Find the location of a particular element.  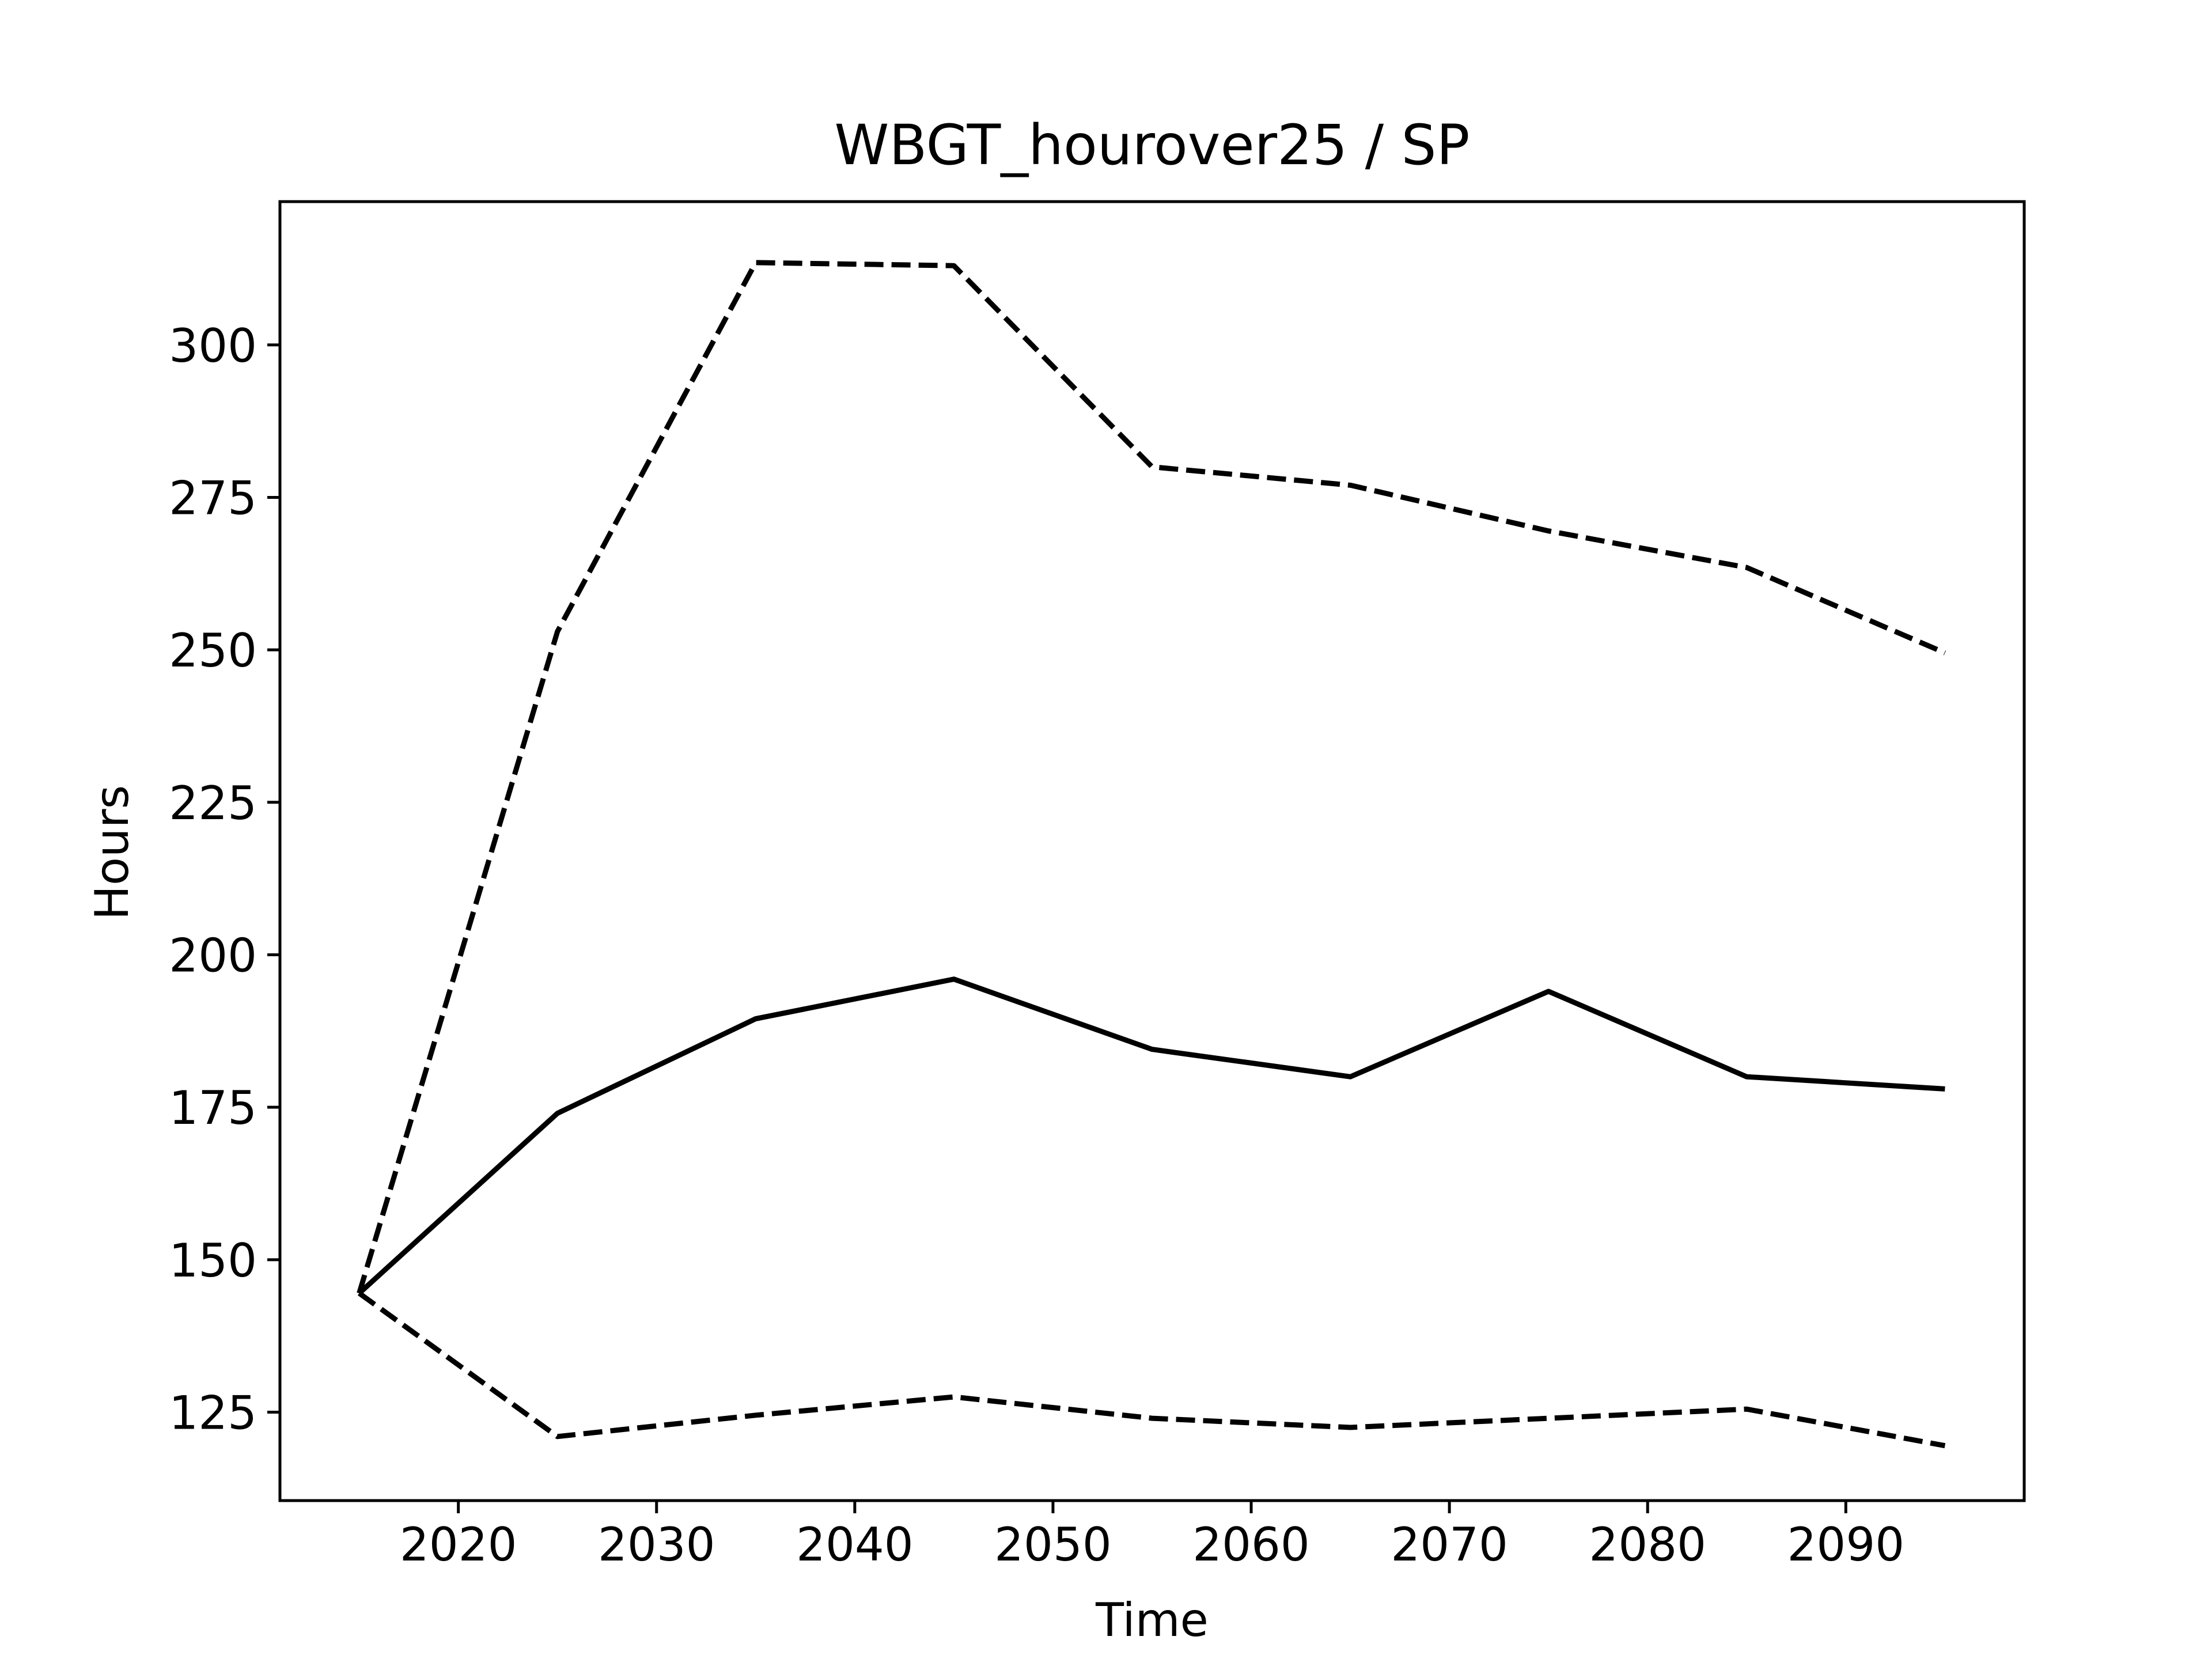

x-tick-label: 2060 is located at coordinates (1251, 1544).